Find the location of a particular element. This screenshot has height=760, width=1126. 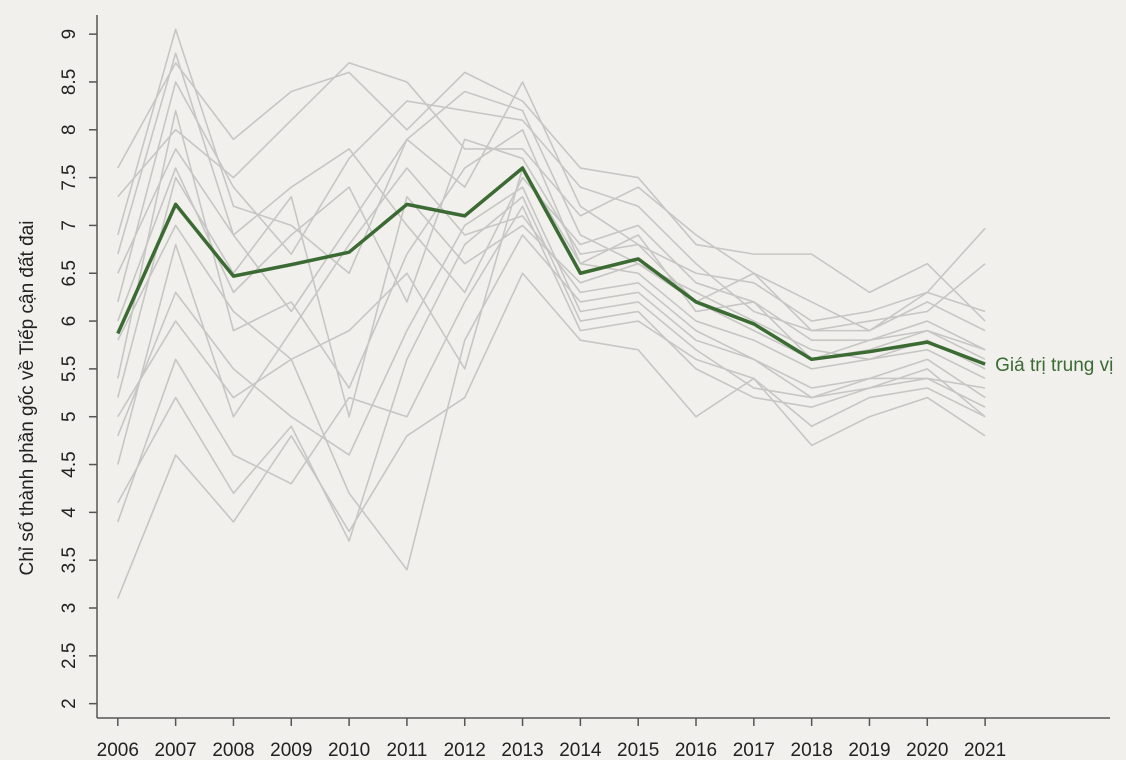

x-tick-label: 2010 is located at coordinates (349, 750).